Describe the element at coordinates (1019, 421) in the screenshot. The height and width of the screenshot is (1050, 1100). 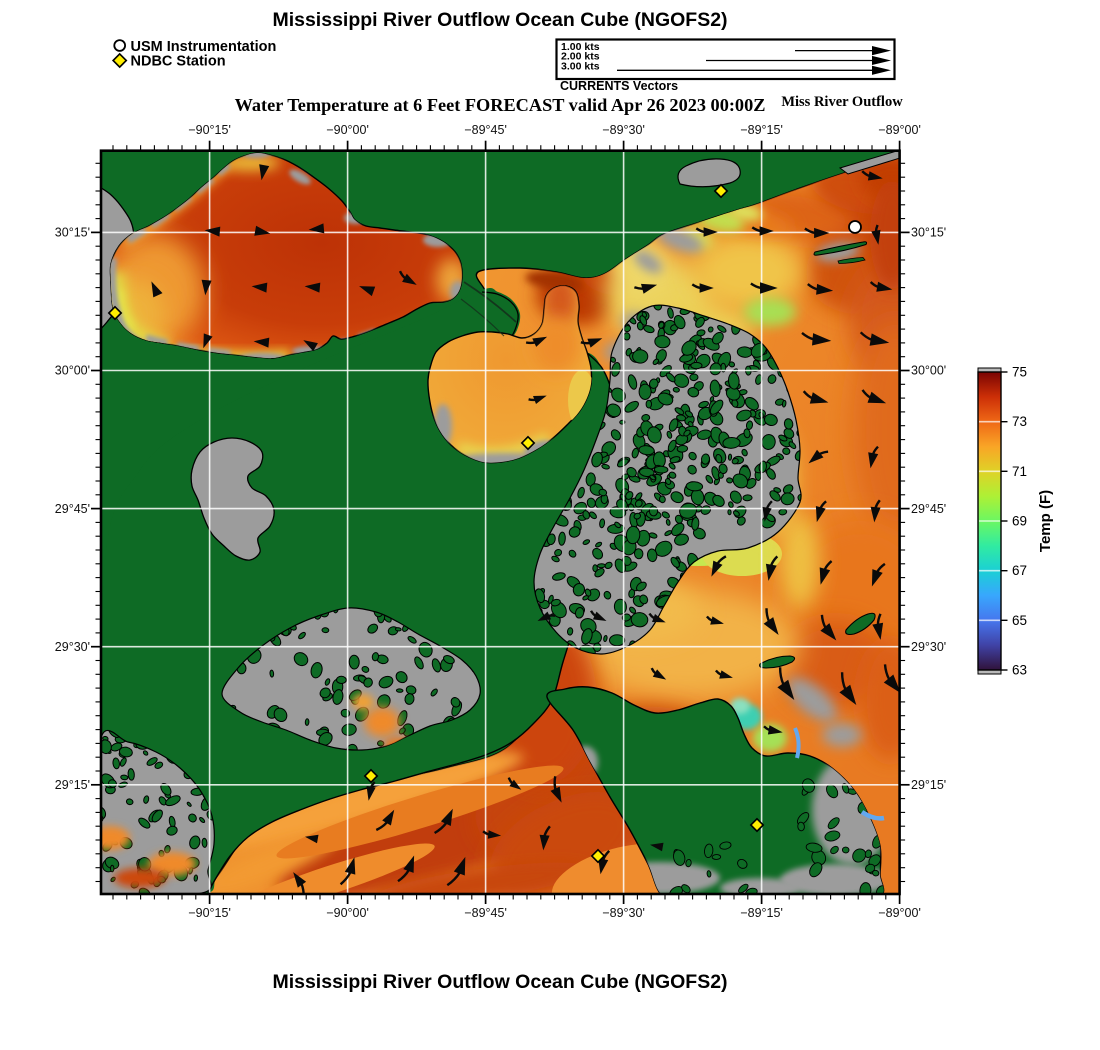
I see `svg-text: 73` at that location.